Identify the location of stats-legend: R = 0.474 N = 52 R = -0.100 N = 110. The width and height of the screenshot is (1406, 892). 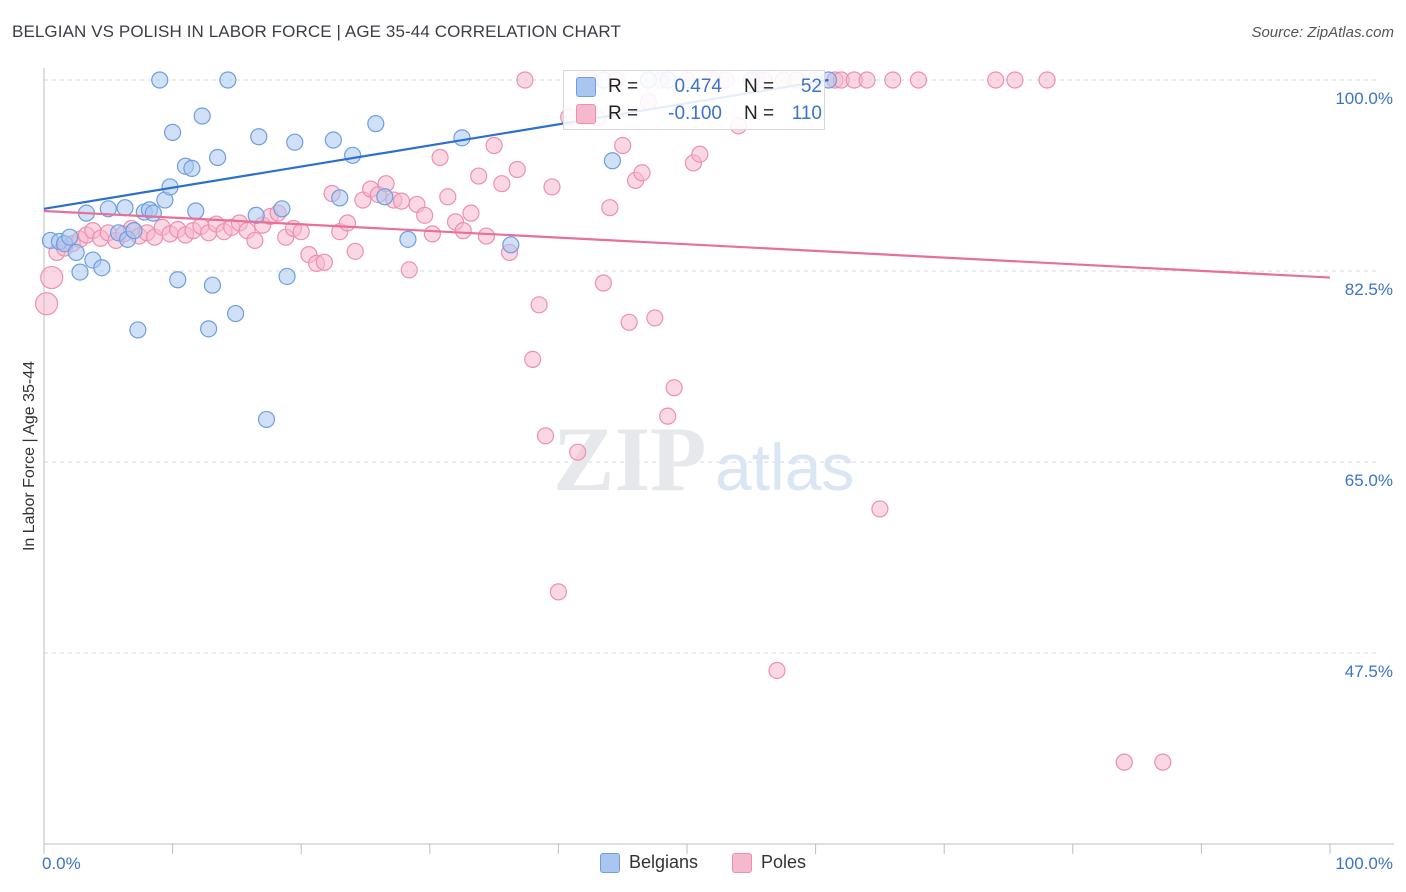
(694, 100).